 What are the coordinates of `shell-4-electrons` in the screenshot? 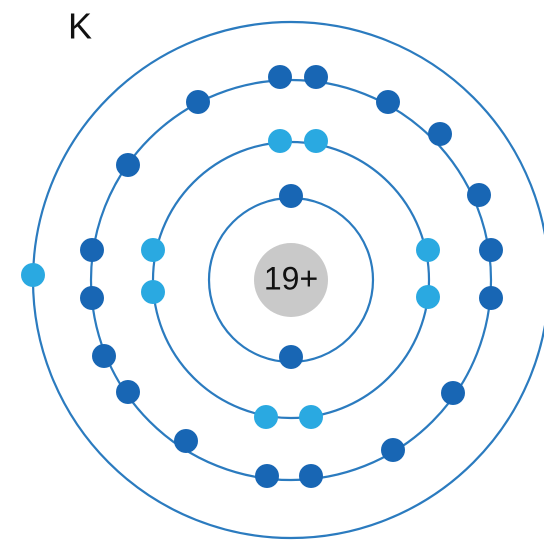 It's located at (33, 275).